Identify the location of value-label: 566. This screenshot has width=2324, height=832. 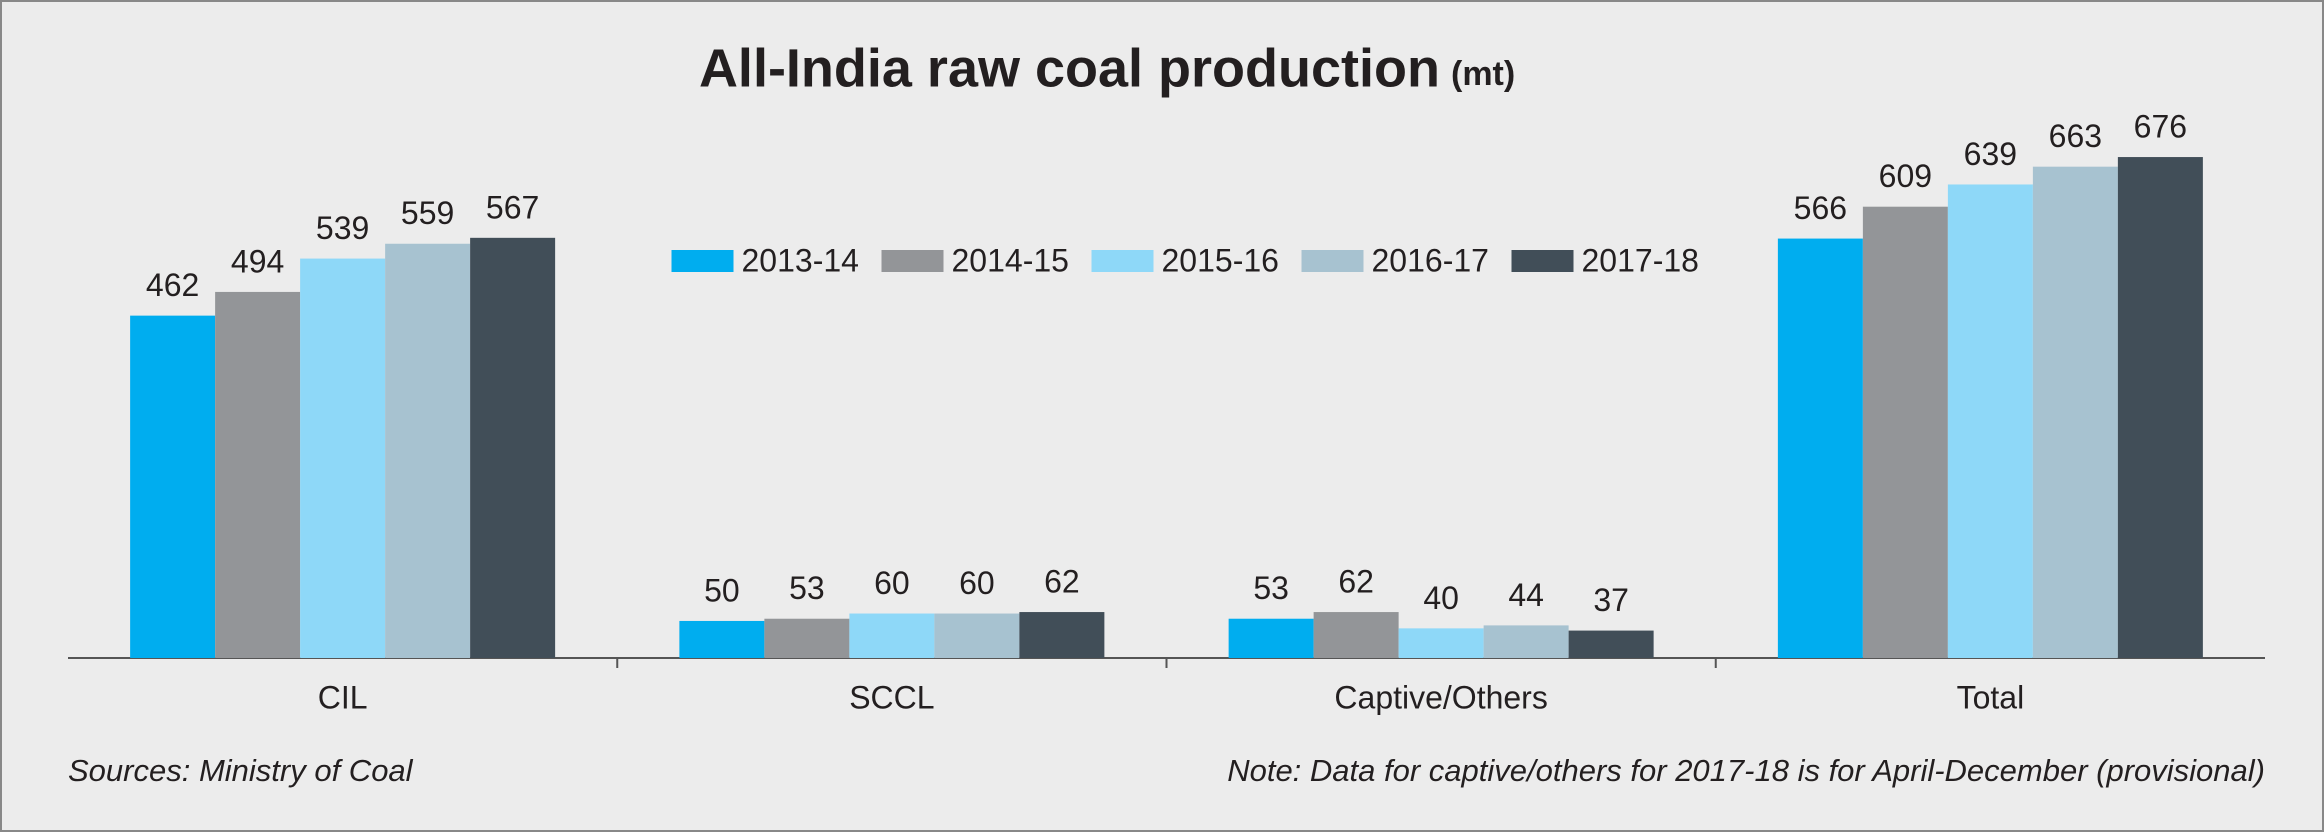
(1820, 208).